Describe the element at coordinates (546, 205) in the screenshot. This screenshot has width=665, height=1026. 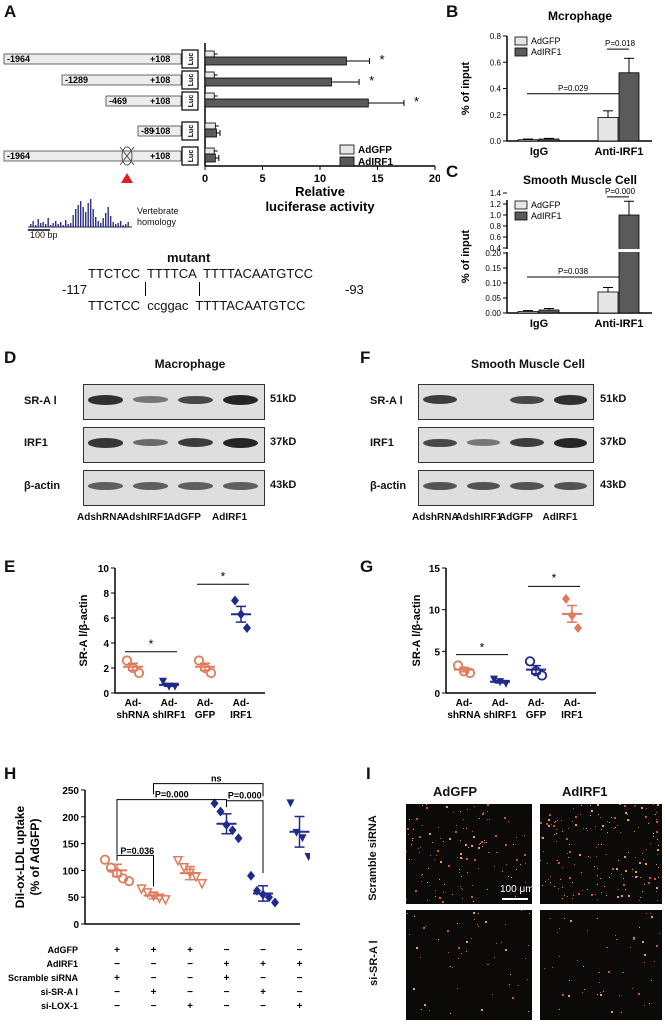
I see `legend-label: AdGFP` at that location.